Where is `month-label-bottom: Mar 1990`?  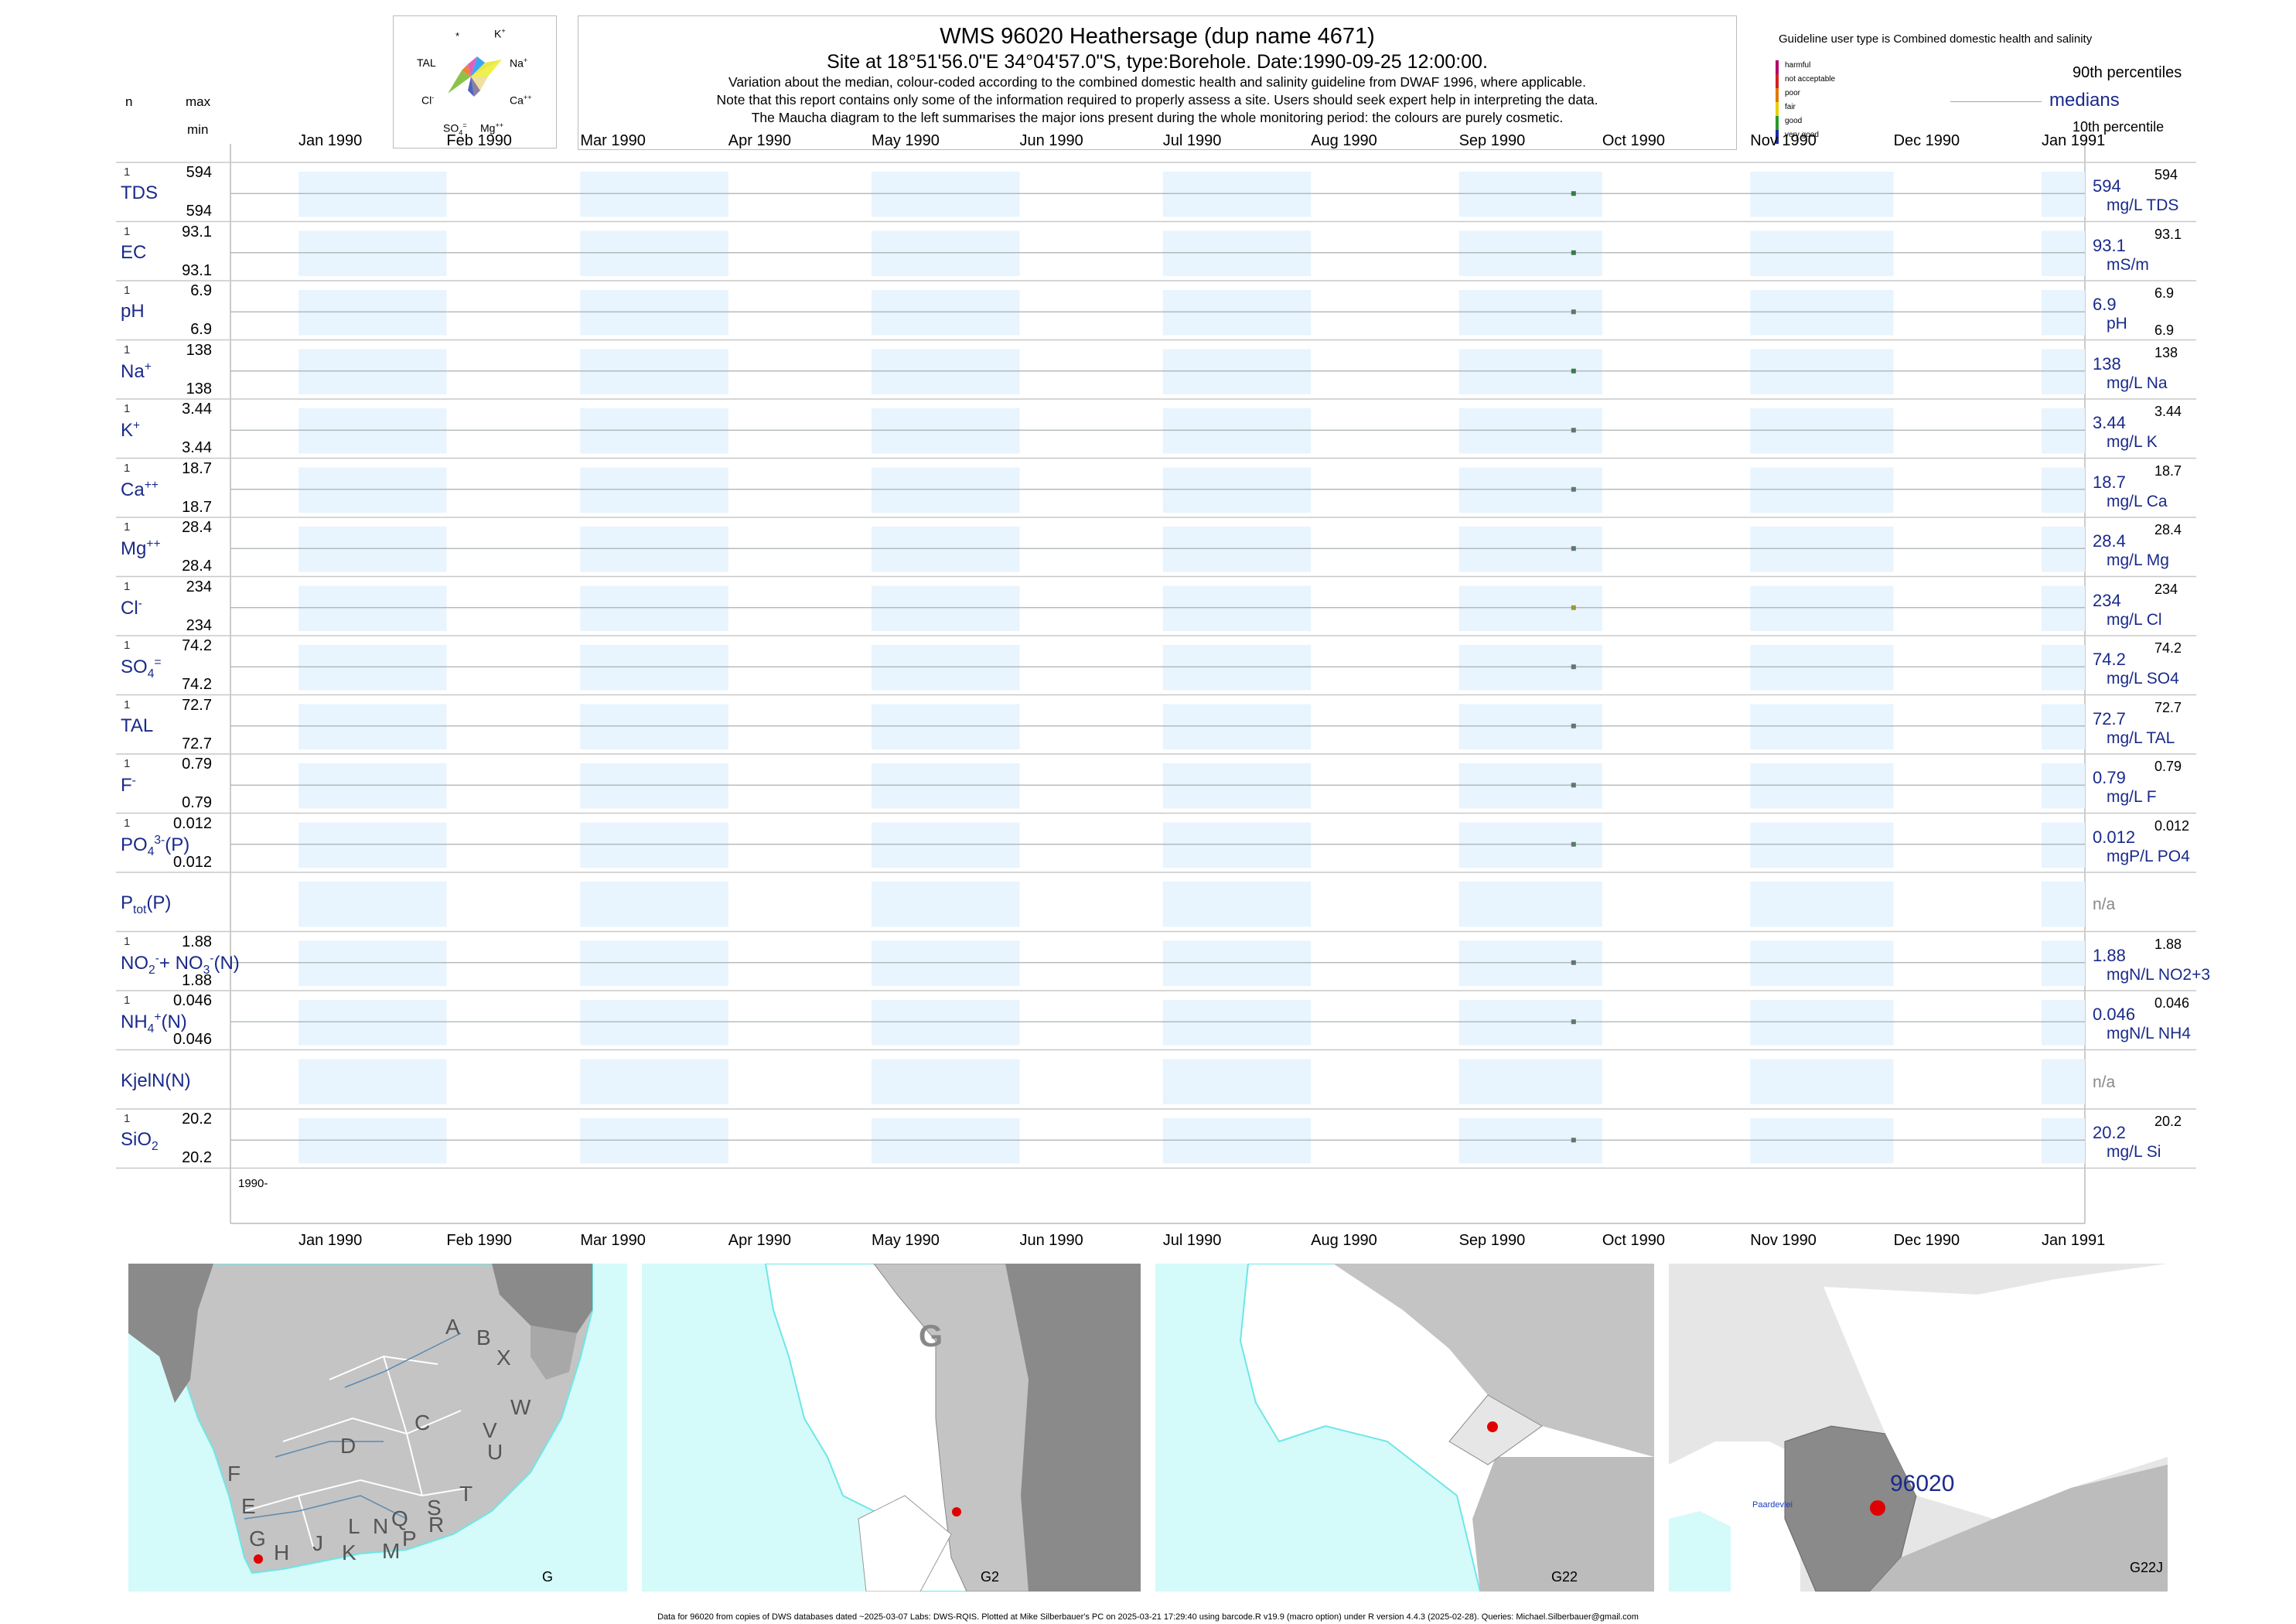 month-label-bottom: Mar 1990 is located at coordinates (613, 1240).